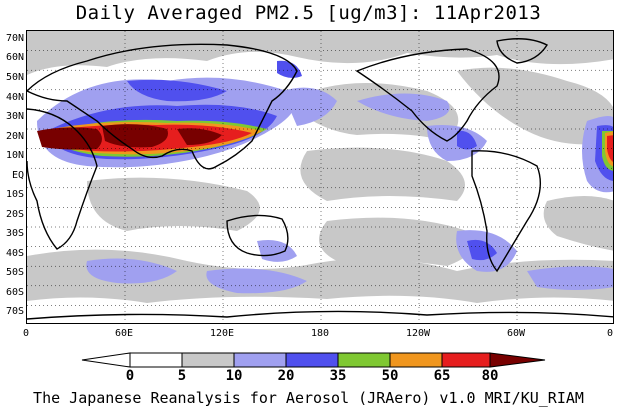 The width and height of the screenshot is (617, 410). What do you see at coordinates (162, 106) in the screenshot?
I see `eurasia-coast` at bounding box center [162, 106].